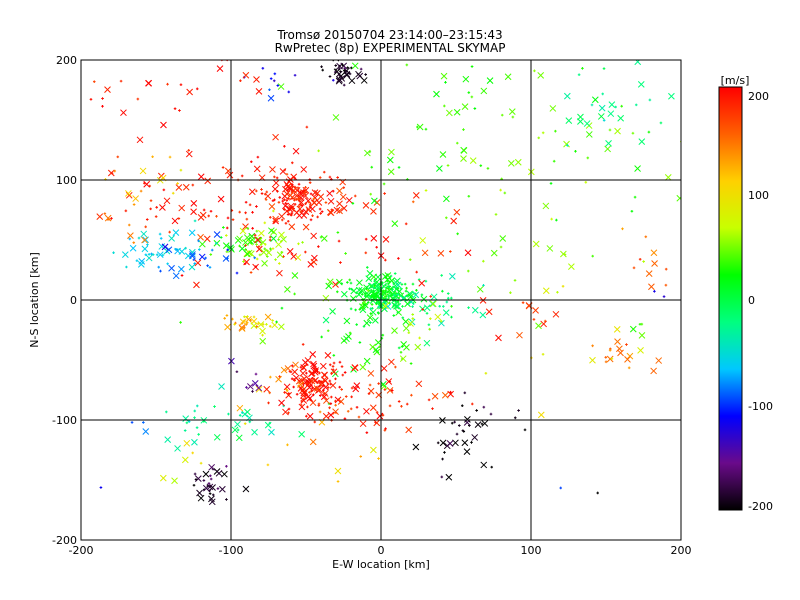 The image size is (800, 600). Describe the element at coordinates (735, 80) in the screenshot. I see `colorbar-unit-label: [m/s]` at that location.